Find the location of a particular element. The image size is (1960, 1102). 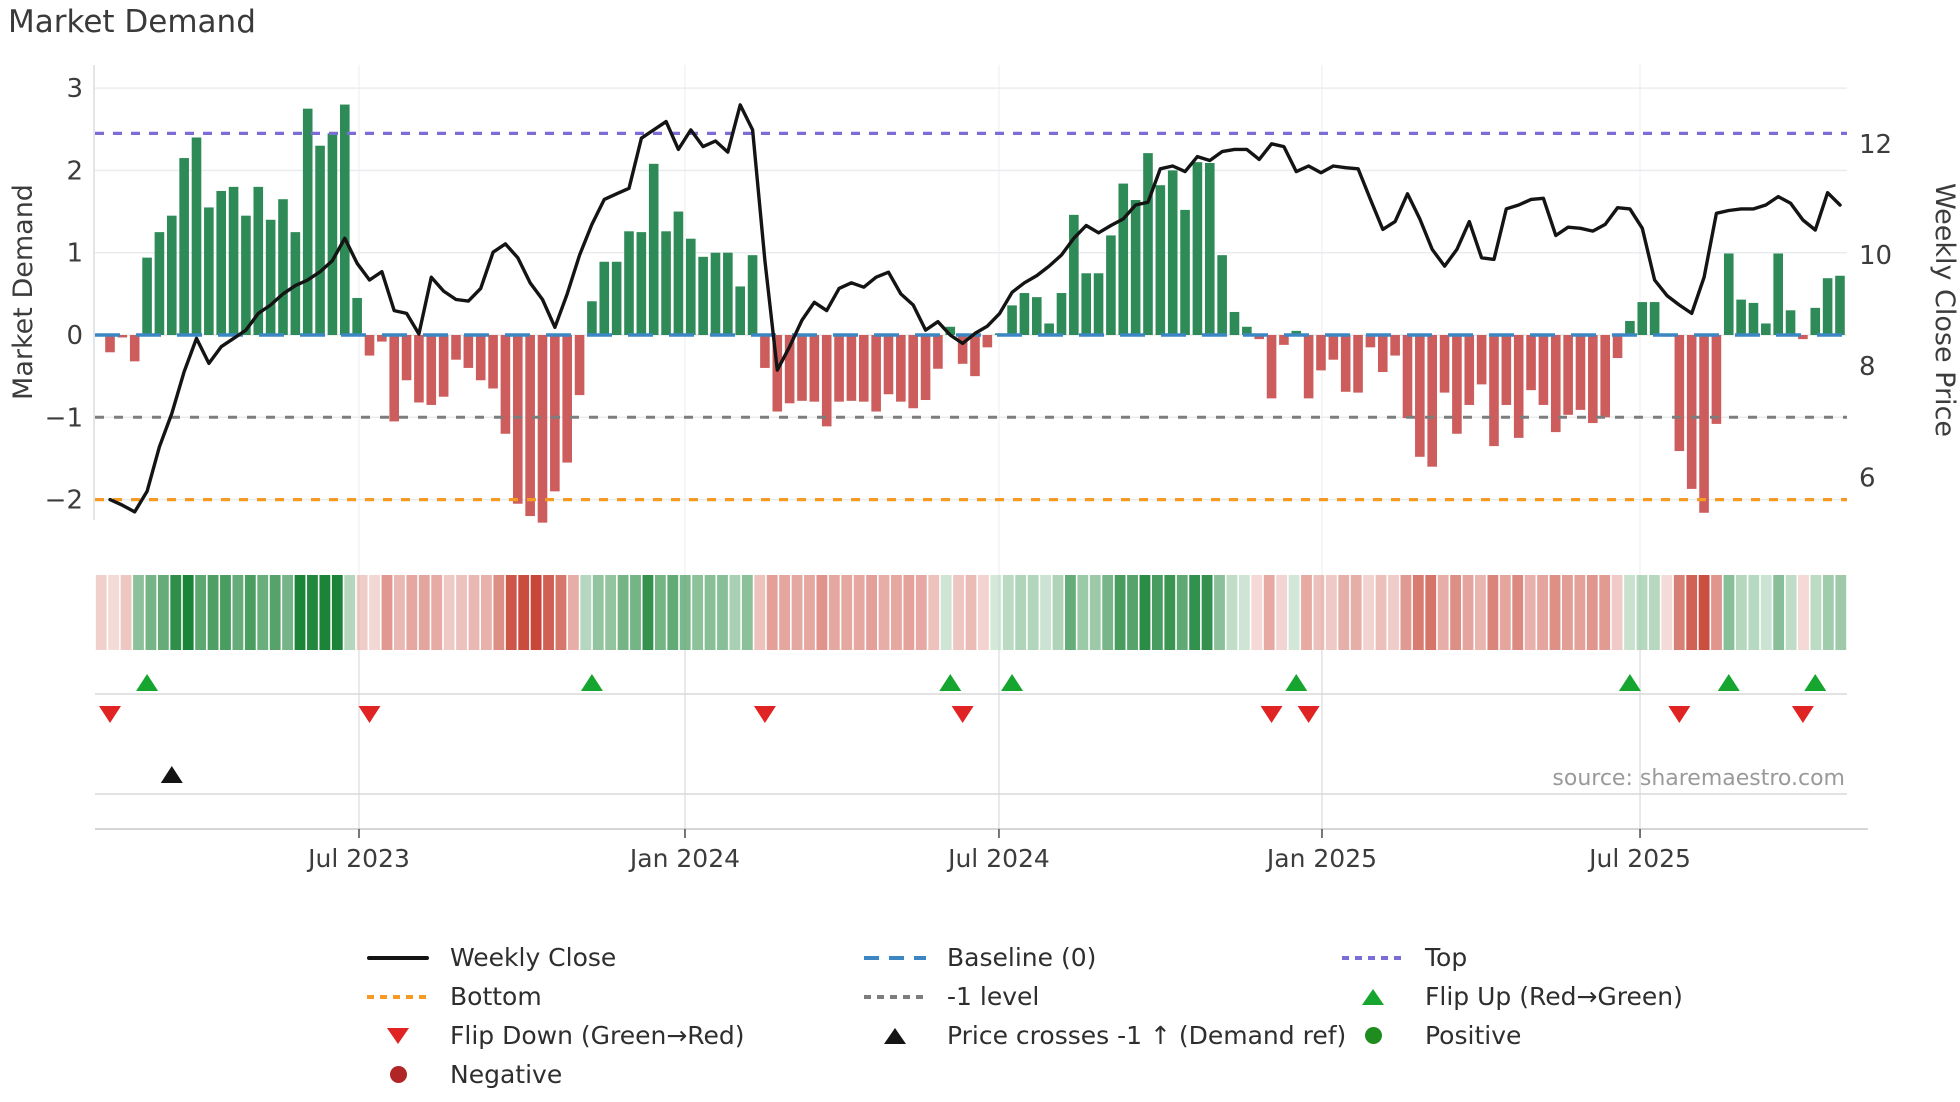

legend-label: Positive is located at coordinates (1473, 1035).